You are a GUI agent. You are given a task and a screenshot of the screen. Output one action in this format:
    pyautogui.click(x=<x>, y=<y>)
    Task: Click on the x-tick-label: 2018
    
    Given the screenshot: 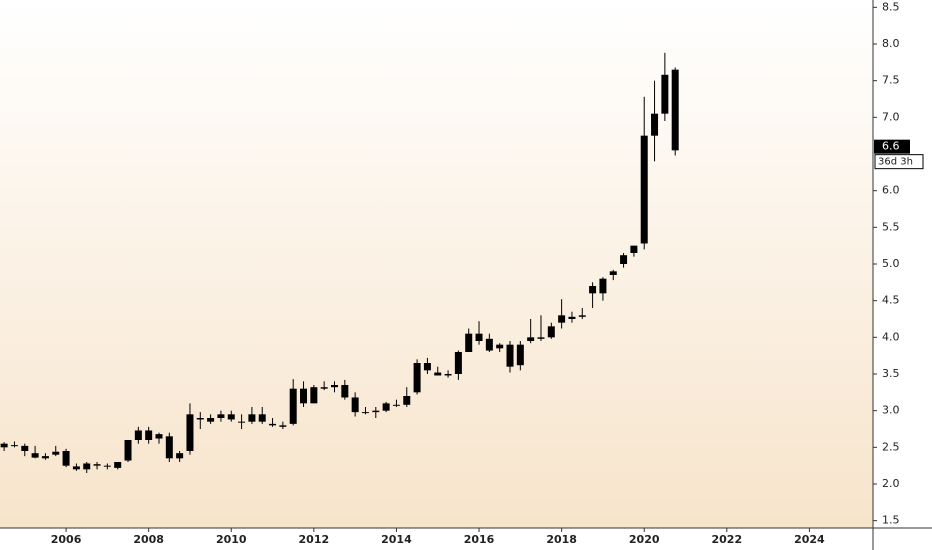 What is the action you would take?
    pyautogui.click(x=561, y=539)
    